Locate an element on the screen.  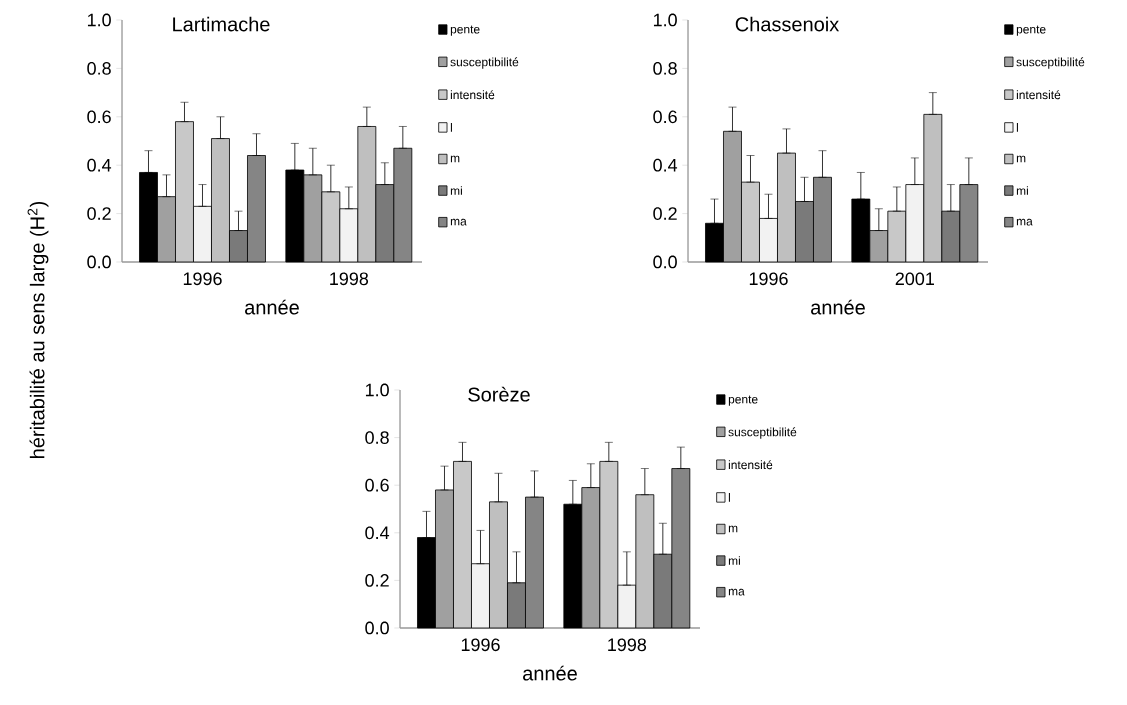
chart-title: Chassenoix is located at coordinates (787, 24).